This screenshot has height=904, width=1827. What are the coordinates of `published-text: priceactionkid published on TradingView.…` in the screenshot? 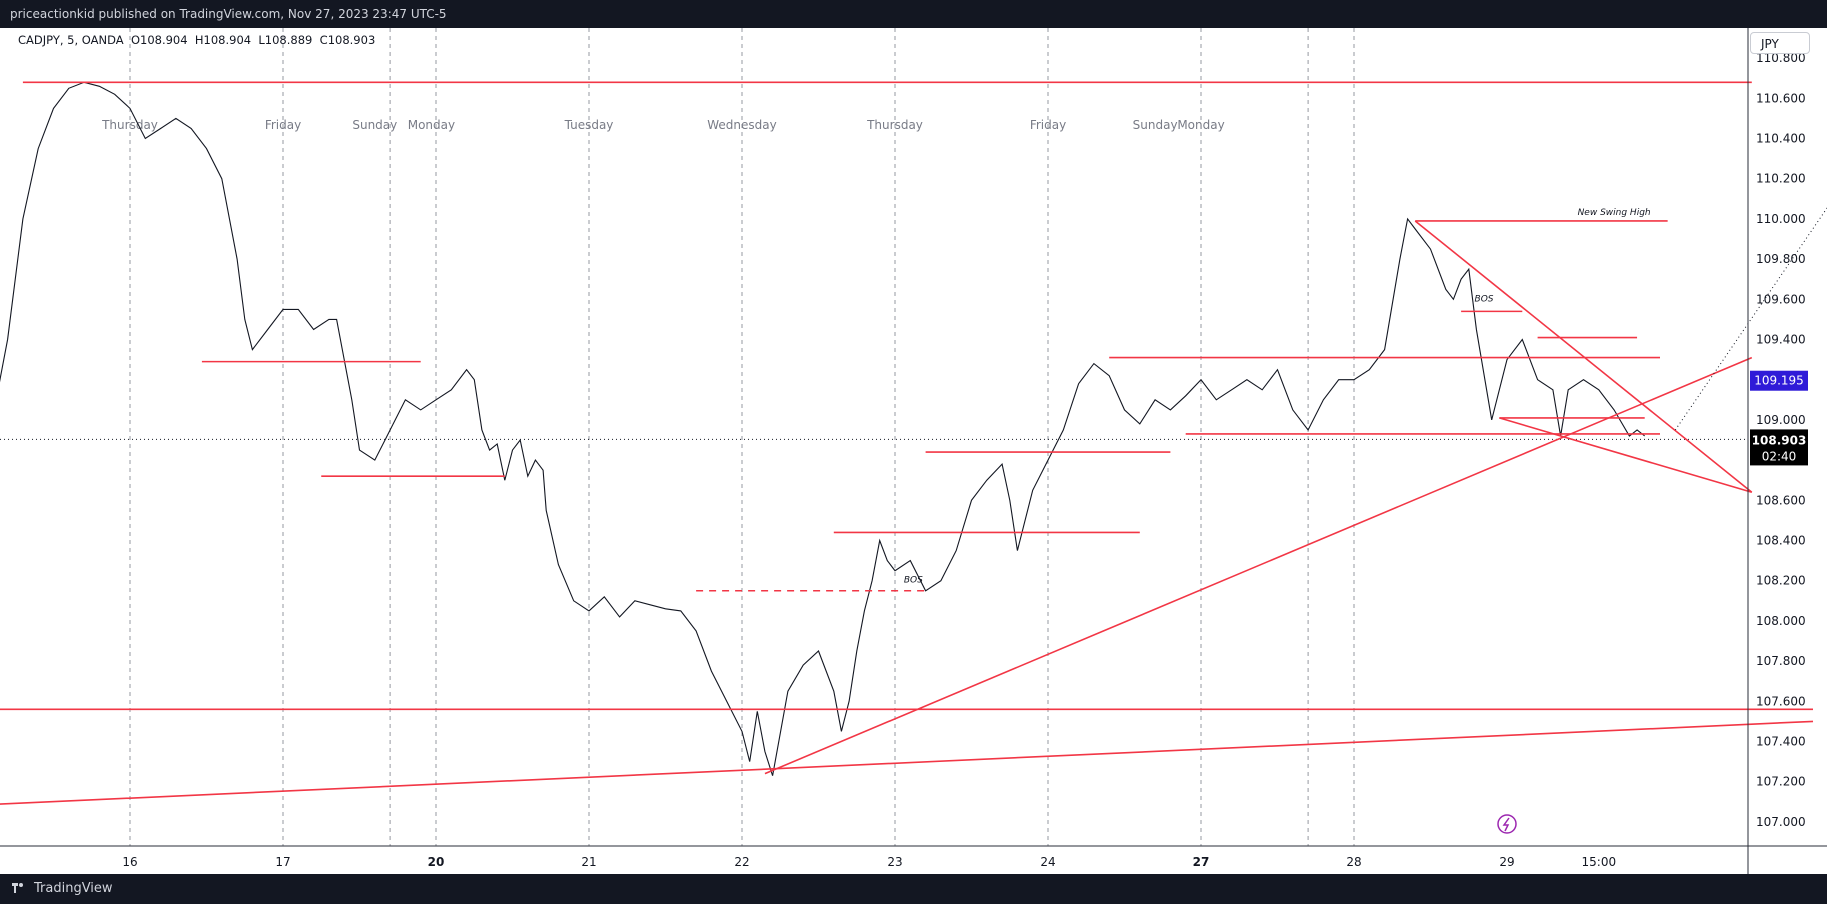 It's located at (228, 14).